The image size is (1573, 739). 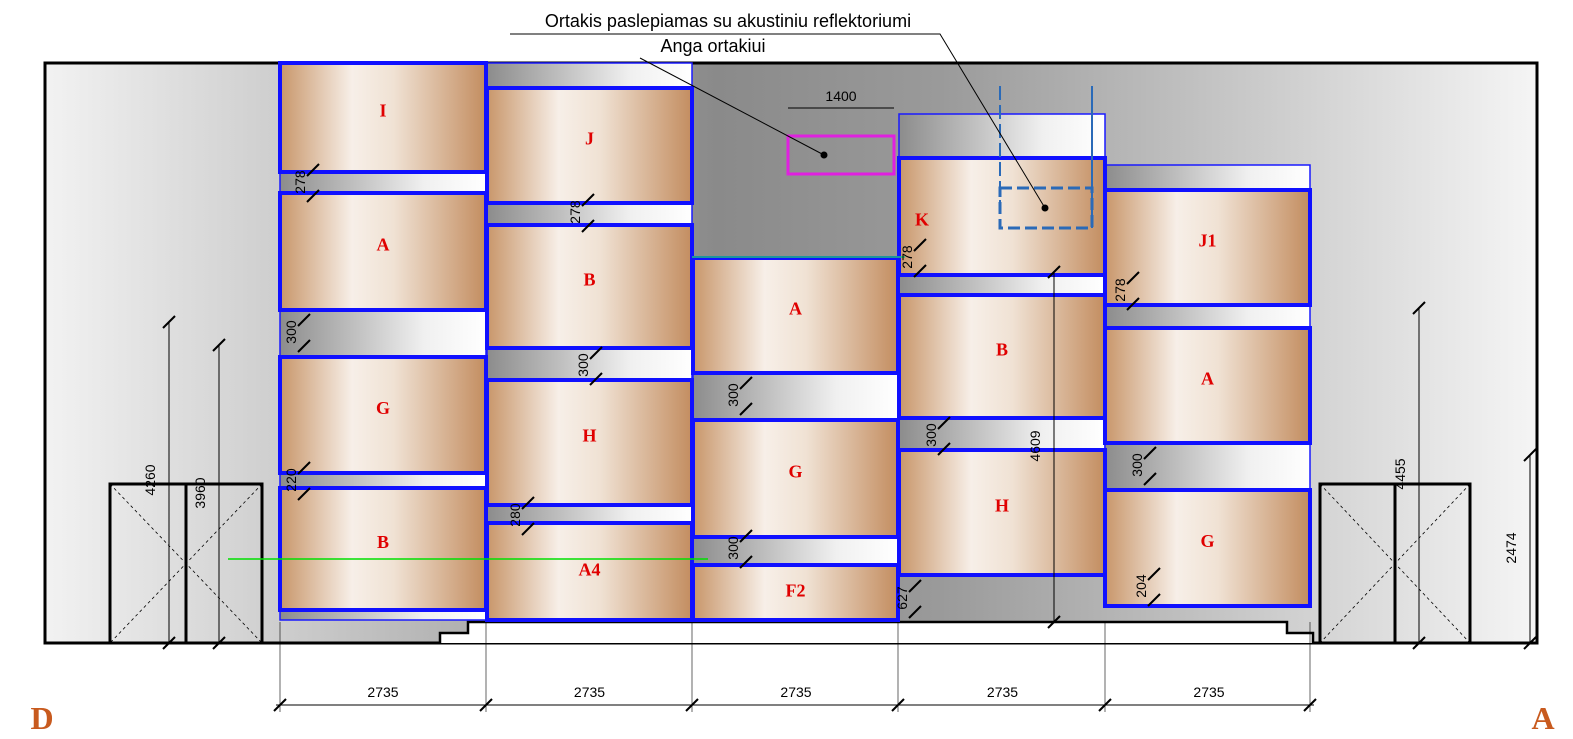 What do you see at coordinates (1035, 445) in the screenshot?
I see `dim-label: 4609` at bounding box center [1035, 445].